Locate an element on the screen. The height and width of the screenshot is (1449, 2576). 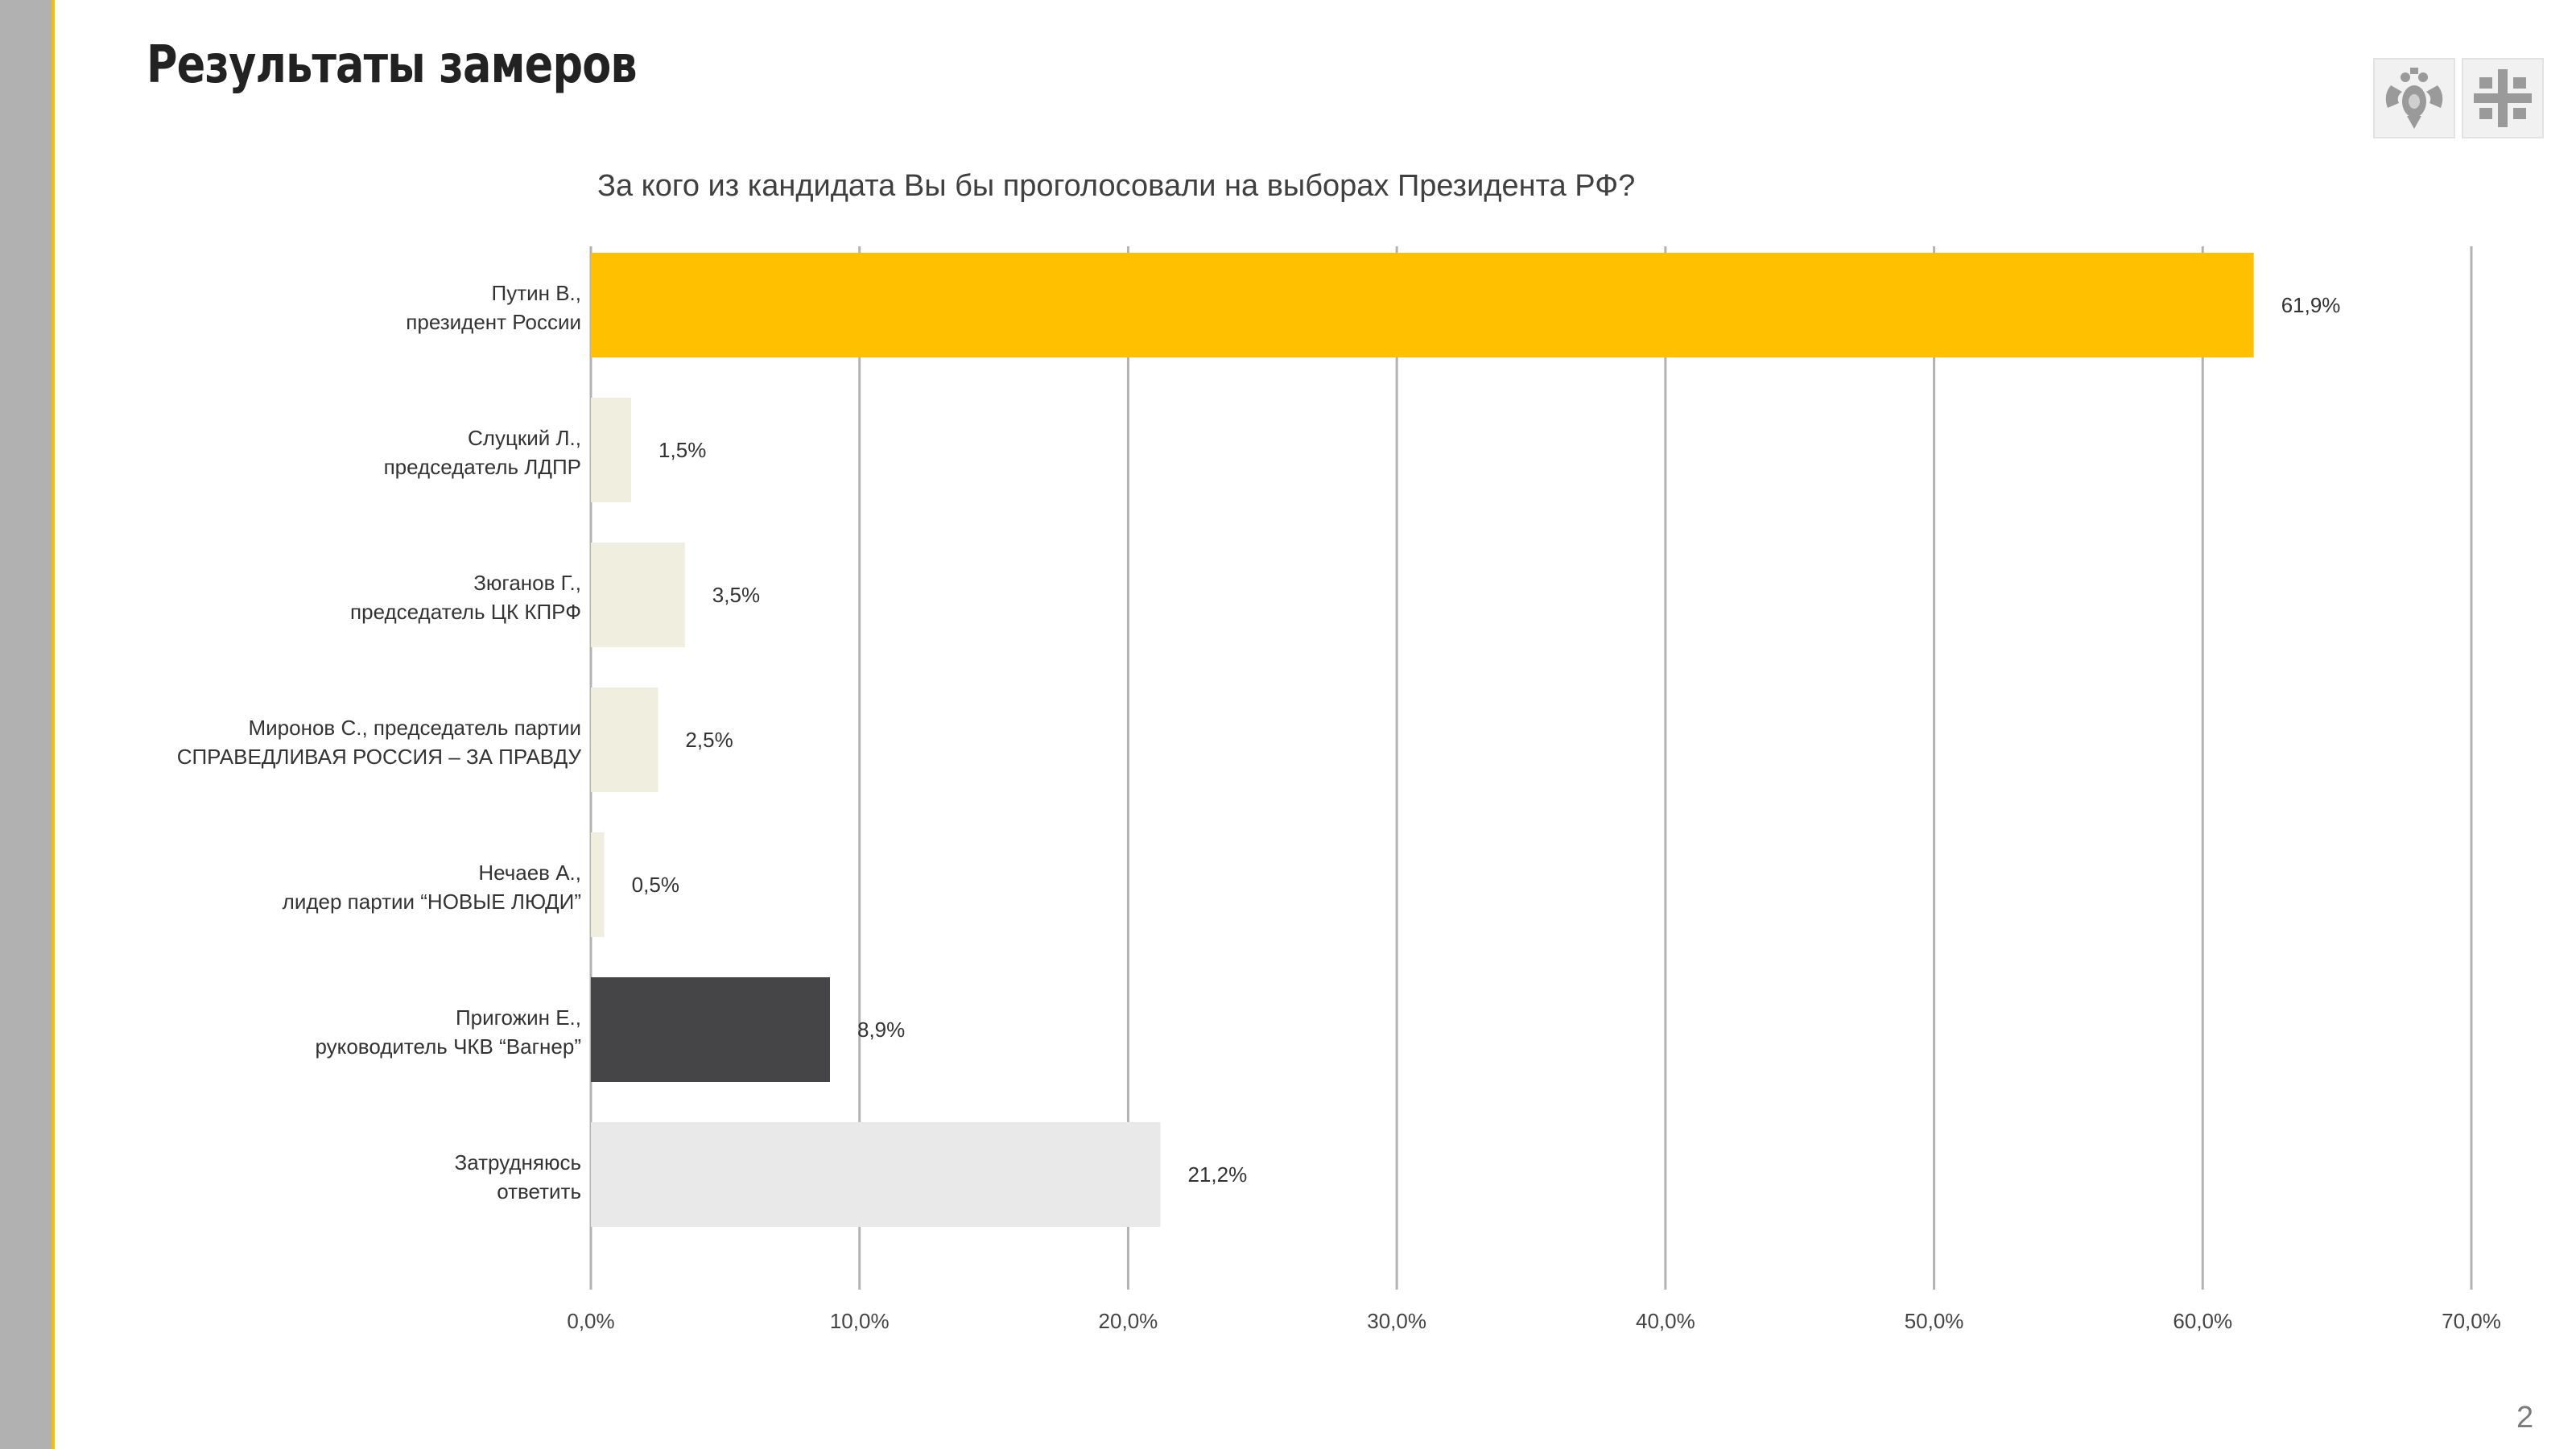
left-sidebar-strip is located at coordinates (26, 724).